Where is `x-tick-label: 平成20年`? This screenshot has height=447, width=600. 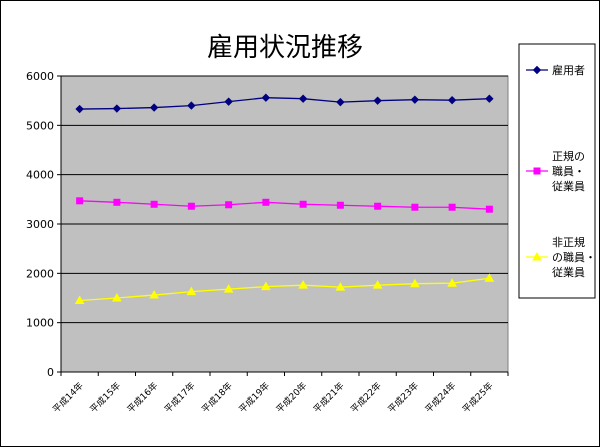
x-tick-label: 平成20年 is located at coordinates (292, 398).